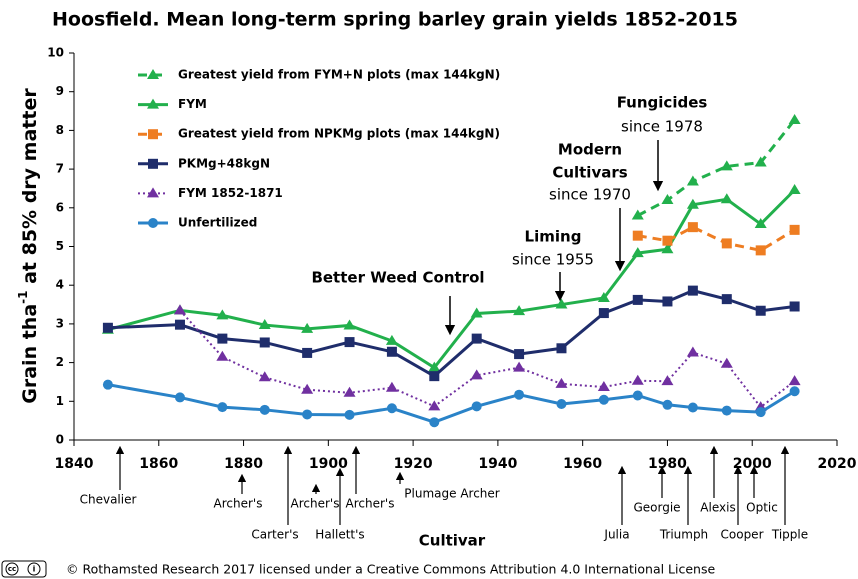  What do you see at coordinates (192, 104) in the screenshot?
I see `legend-label: FYM` at bounding box center [192, 104].